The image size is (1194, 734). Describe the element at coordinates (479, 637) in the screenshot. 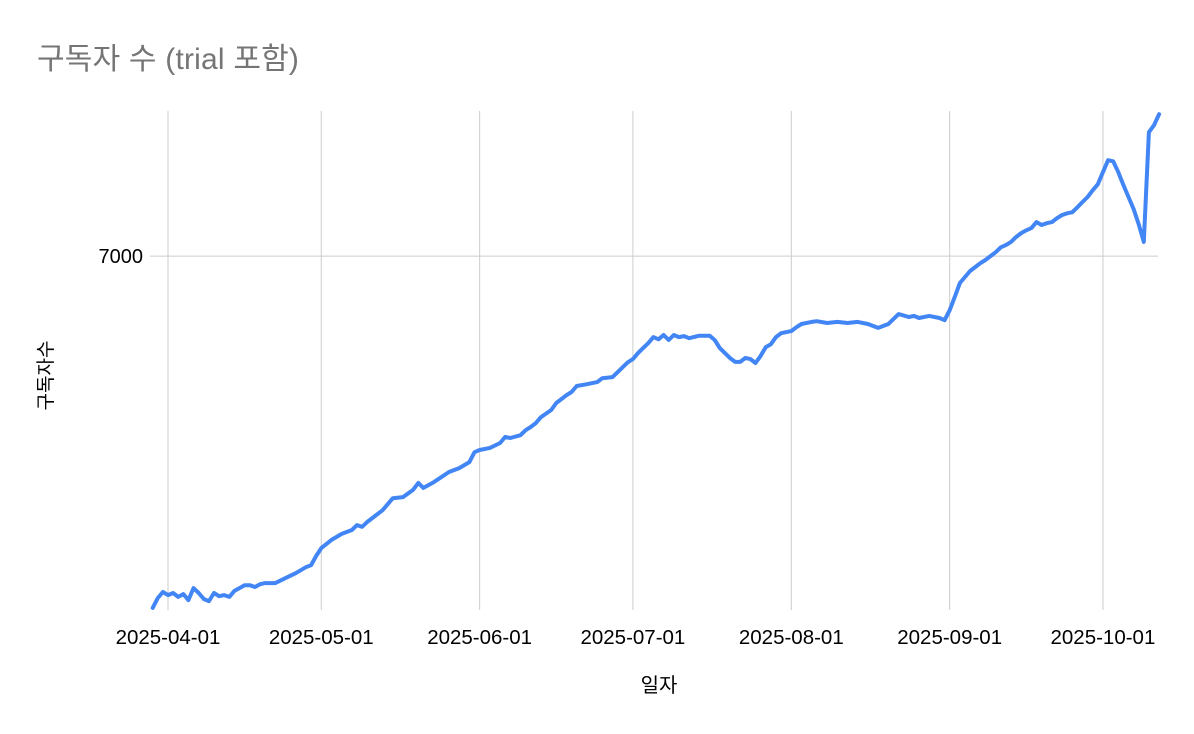

I see `x-tick-label: 2025-06-01` at that location.